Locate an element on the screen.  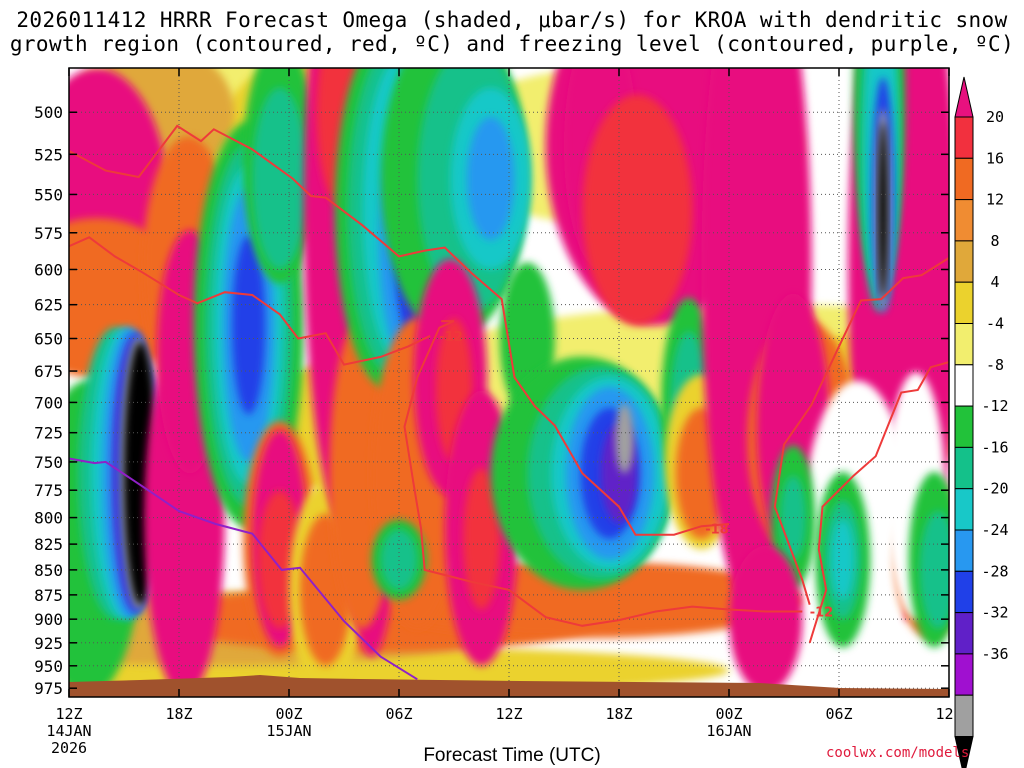
y-tick-label: 575 is located at coordinates (48, 233).